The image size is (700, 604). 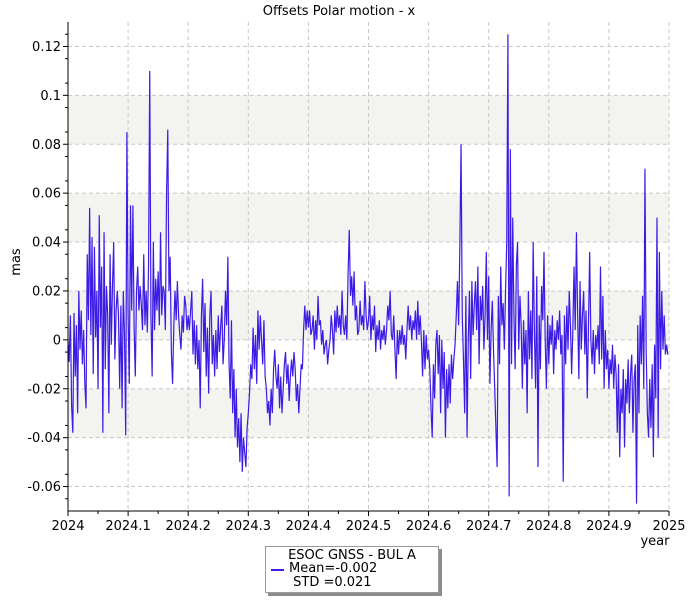 I want to click on x-tick-label: 2025, so click(x=668, y=526).